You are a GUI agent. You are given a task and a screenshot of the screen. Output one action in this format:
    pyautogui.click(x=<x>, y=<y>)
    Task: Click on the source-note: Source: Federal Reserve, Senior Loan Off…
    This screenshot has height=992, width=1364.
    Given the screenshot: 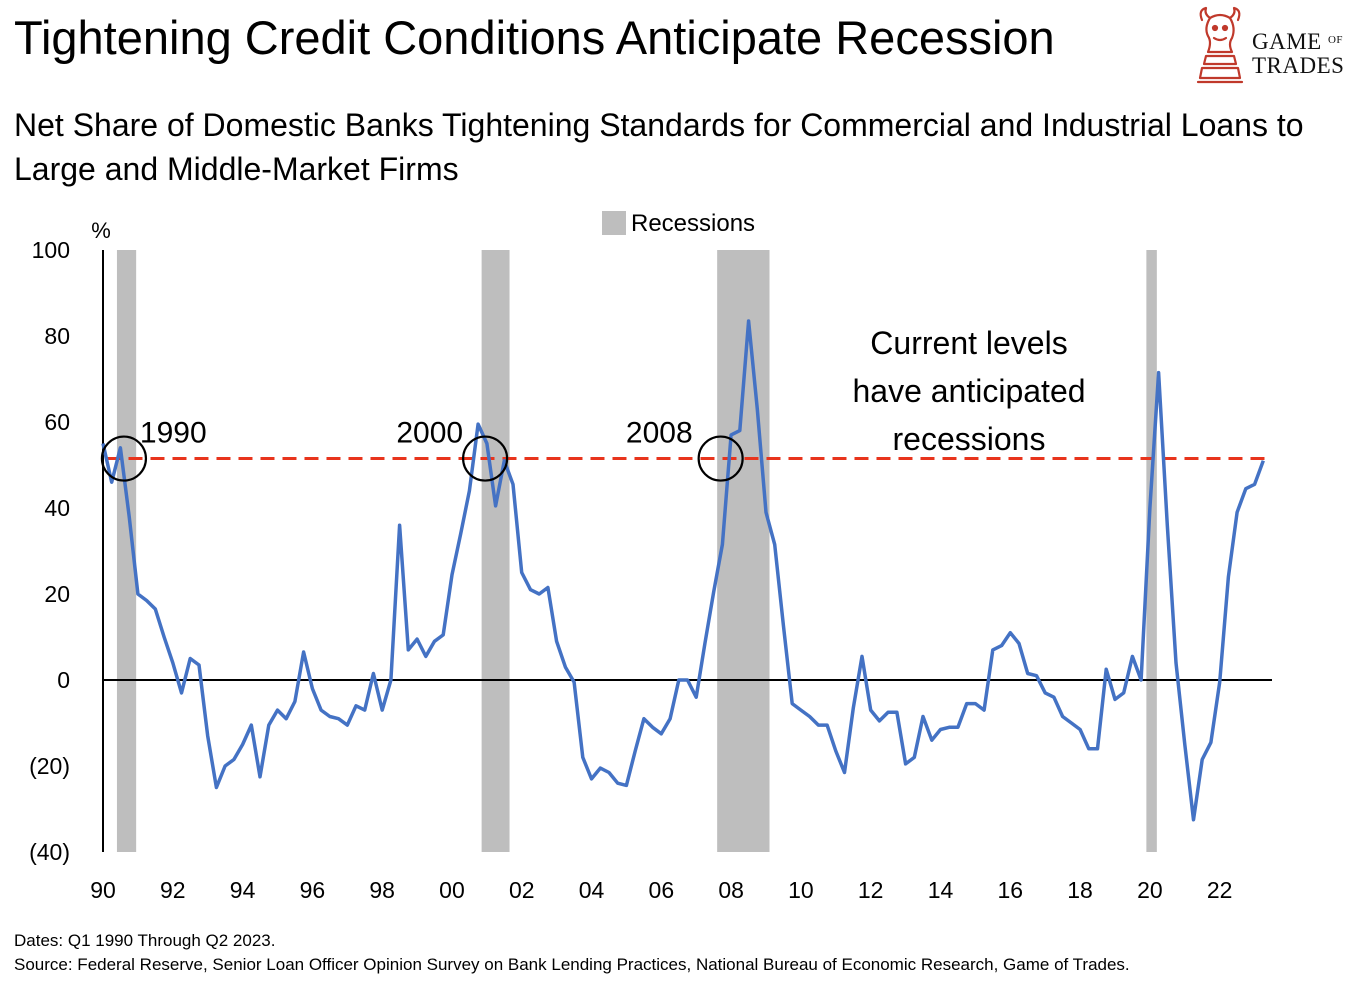 What is the action you would take?
    pyautogui.click(x=572, y=964)
    